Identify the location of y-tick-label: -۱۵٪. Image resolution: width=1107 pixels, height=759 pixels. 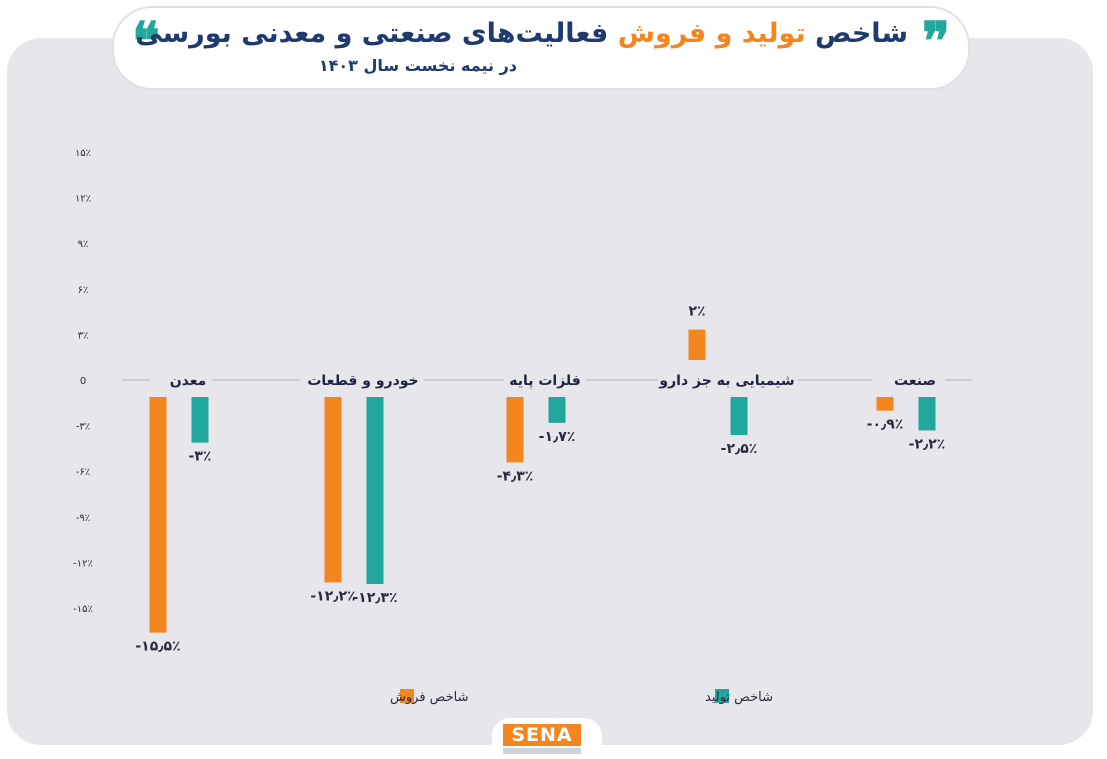
(83, 609).